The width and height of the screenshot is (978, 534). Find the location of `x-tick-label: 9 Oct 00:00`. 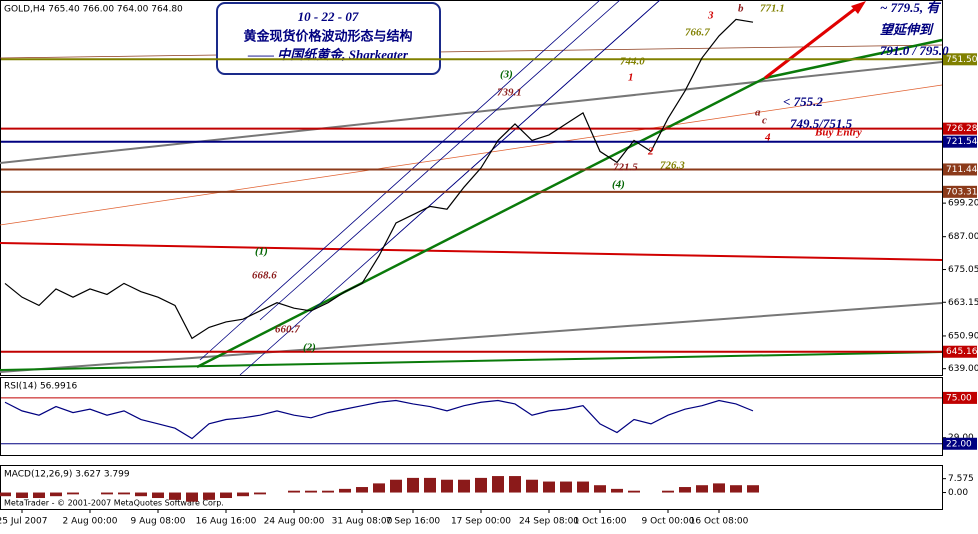

x-tick-label: 9 Oct 00:00 is located at coordinates (668, 522).